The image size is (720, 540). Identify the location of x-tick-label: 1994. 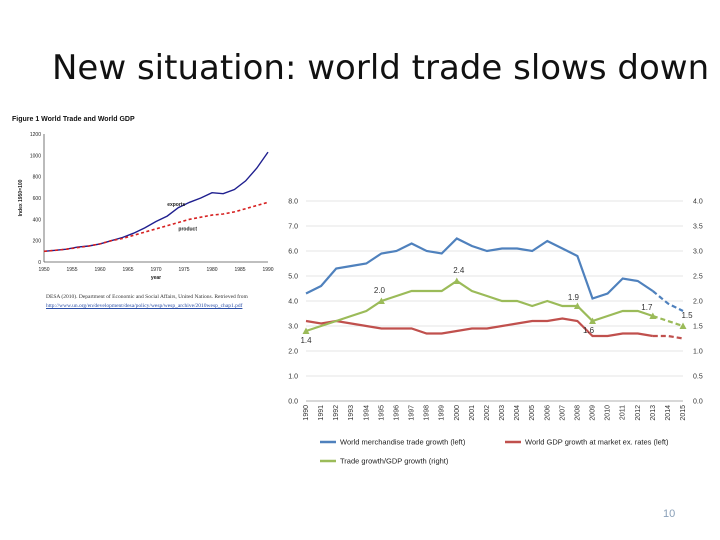
(366, 413).